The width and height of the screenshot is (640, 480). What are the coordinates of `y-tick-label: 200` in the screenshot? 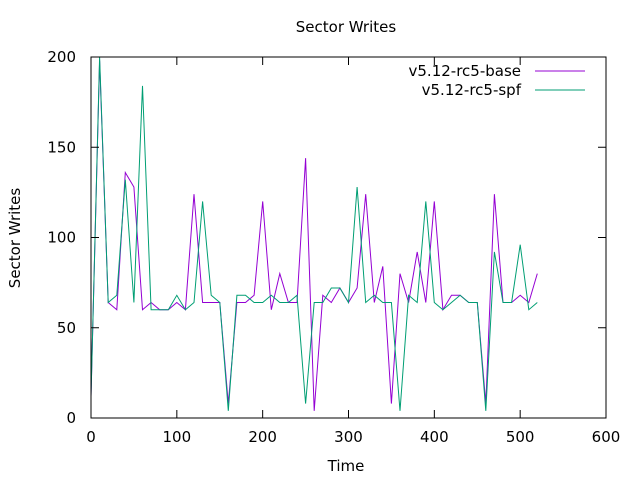 It's located at (61, 57).